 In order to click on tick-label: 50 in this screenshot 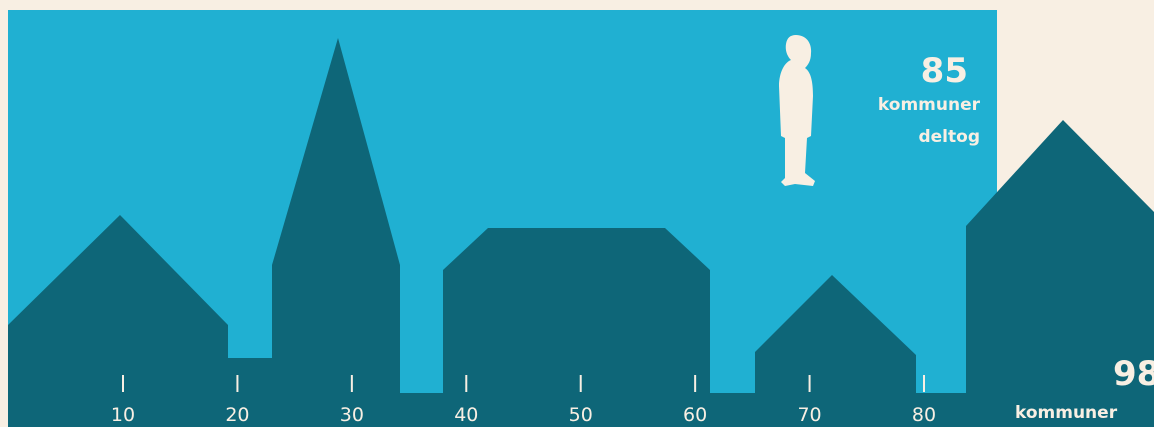, I will do `click(581, 415)`.